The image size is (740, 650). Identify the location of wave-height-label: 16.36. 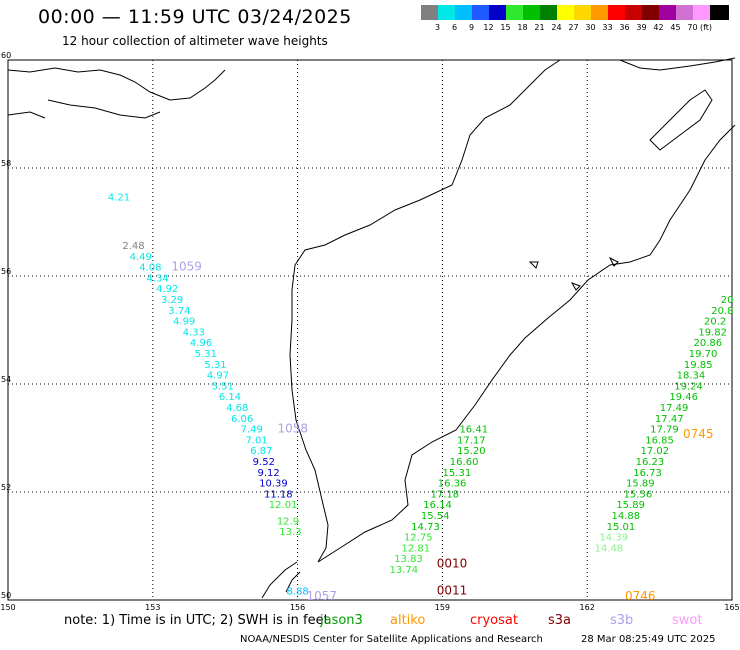
(452, 484).